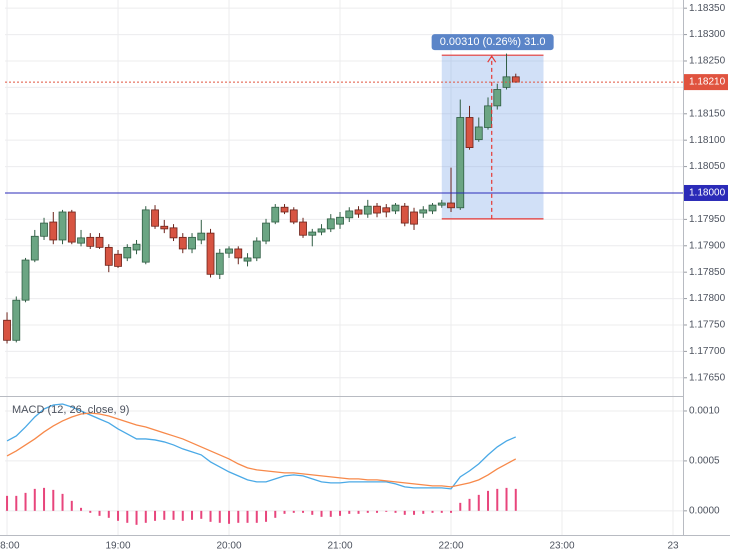 This screenshot has width=730, height=556. I want to click on y-tick-label: 1.17950, so click(707, 219).